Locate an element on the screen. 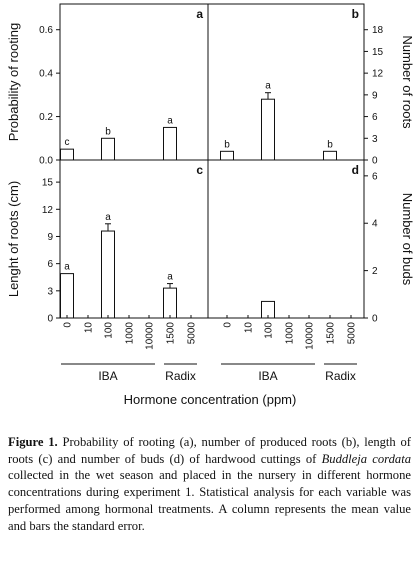  x-axis-label: Hormone concentration (ppm) is located at coordinates (210, 399).